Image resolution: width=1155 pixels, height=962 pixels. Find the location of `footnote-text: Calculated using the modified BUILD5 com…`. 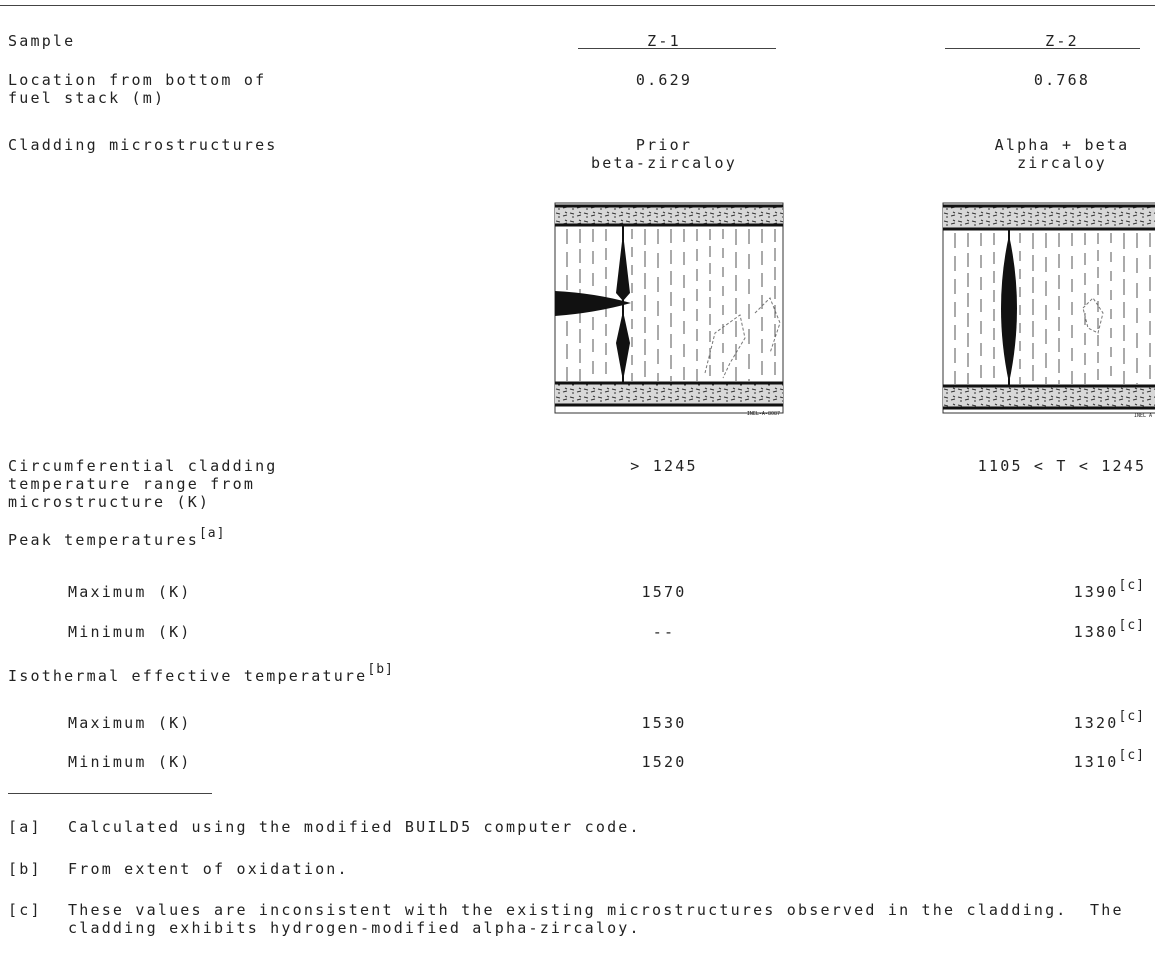

footnote-text: Calculated using the modified BUILD5 com… is located at coordinates (354, 827).